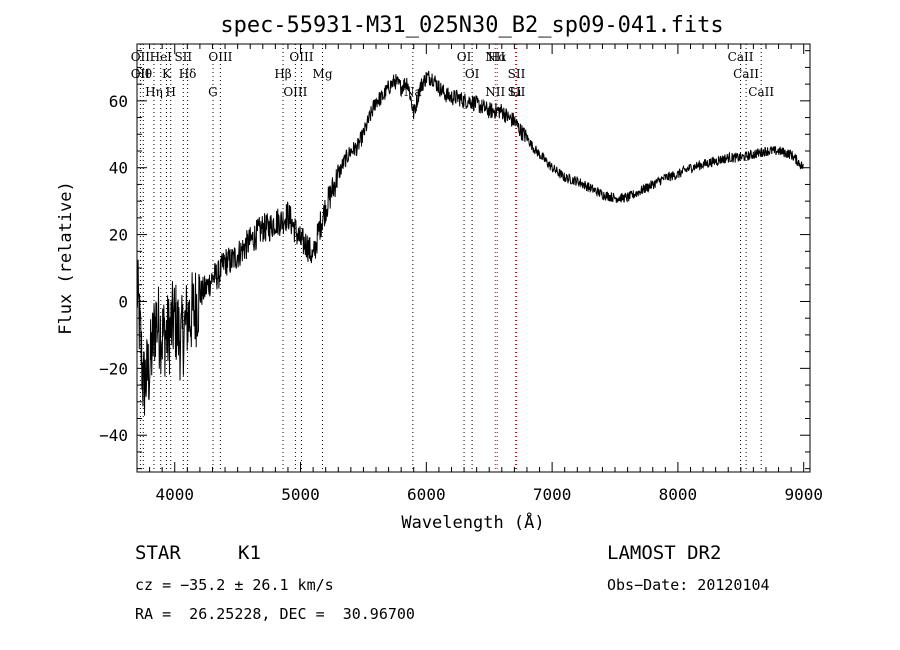  What do you see at coordinates (118, 101) in the screenshot?
I see `y-tick-label: 60` at bounding box center [118, 101].